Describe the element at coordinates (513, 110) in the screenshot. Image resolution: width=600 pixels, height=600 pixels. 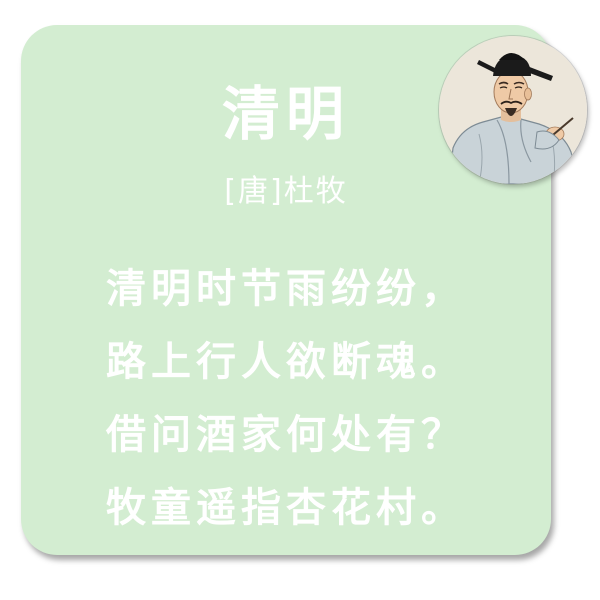
I see `poet-portrait-icon` at that location.